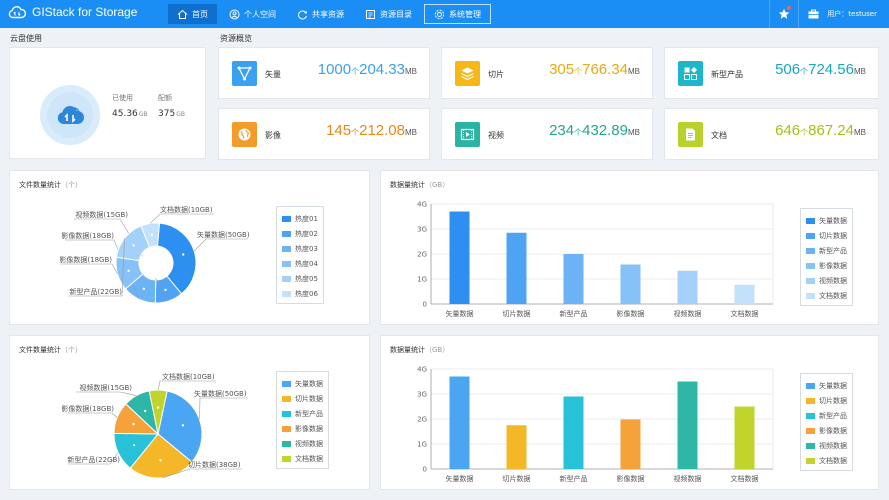 This screenshot has height=500, width=889. I want to click on legend-label: 新型产品, so click(833, 415).